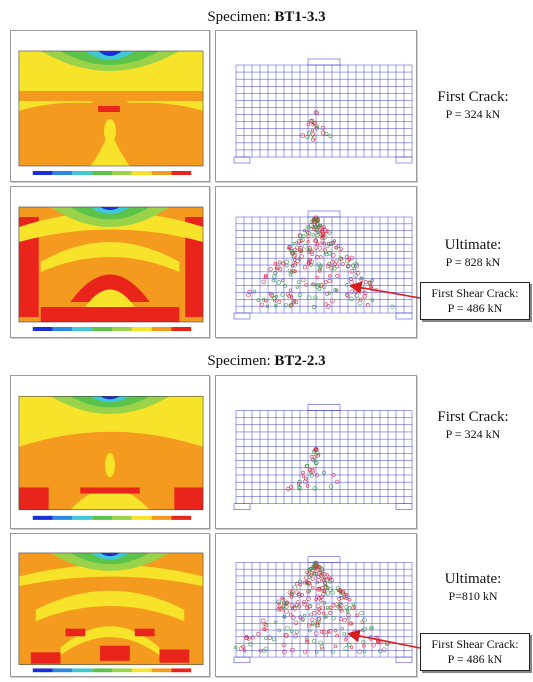  I want to click on specimen-1-first-crack-contour-plot, so click(110, 106).